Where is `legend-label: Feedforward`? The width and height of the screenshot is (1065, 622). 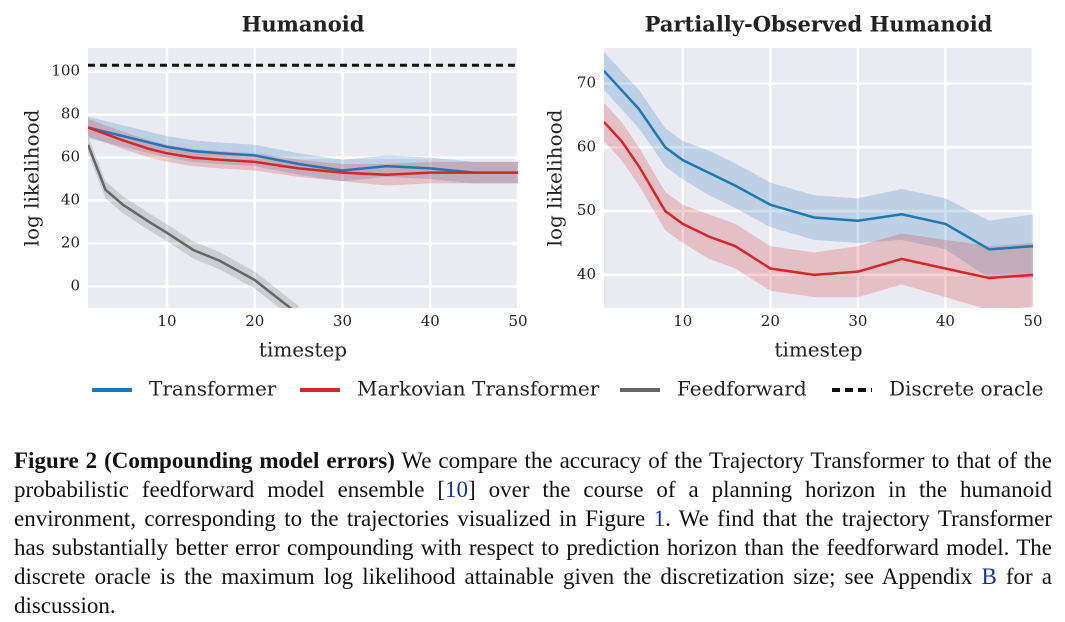 legend-label: Feedforward is located at coordinates (742, 389).